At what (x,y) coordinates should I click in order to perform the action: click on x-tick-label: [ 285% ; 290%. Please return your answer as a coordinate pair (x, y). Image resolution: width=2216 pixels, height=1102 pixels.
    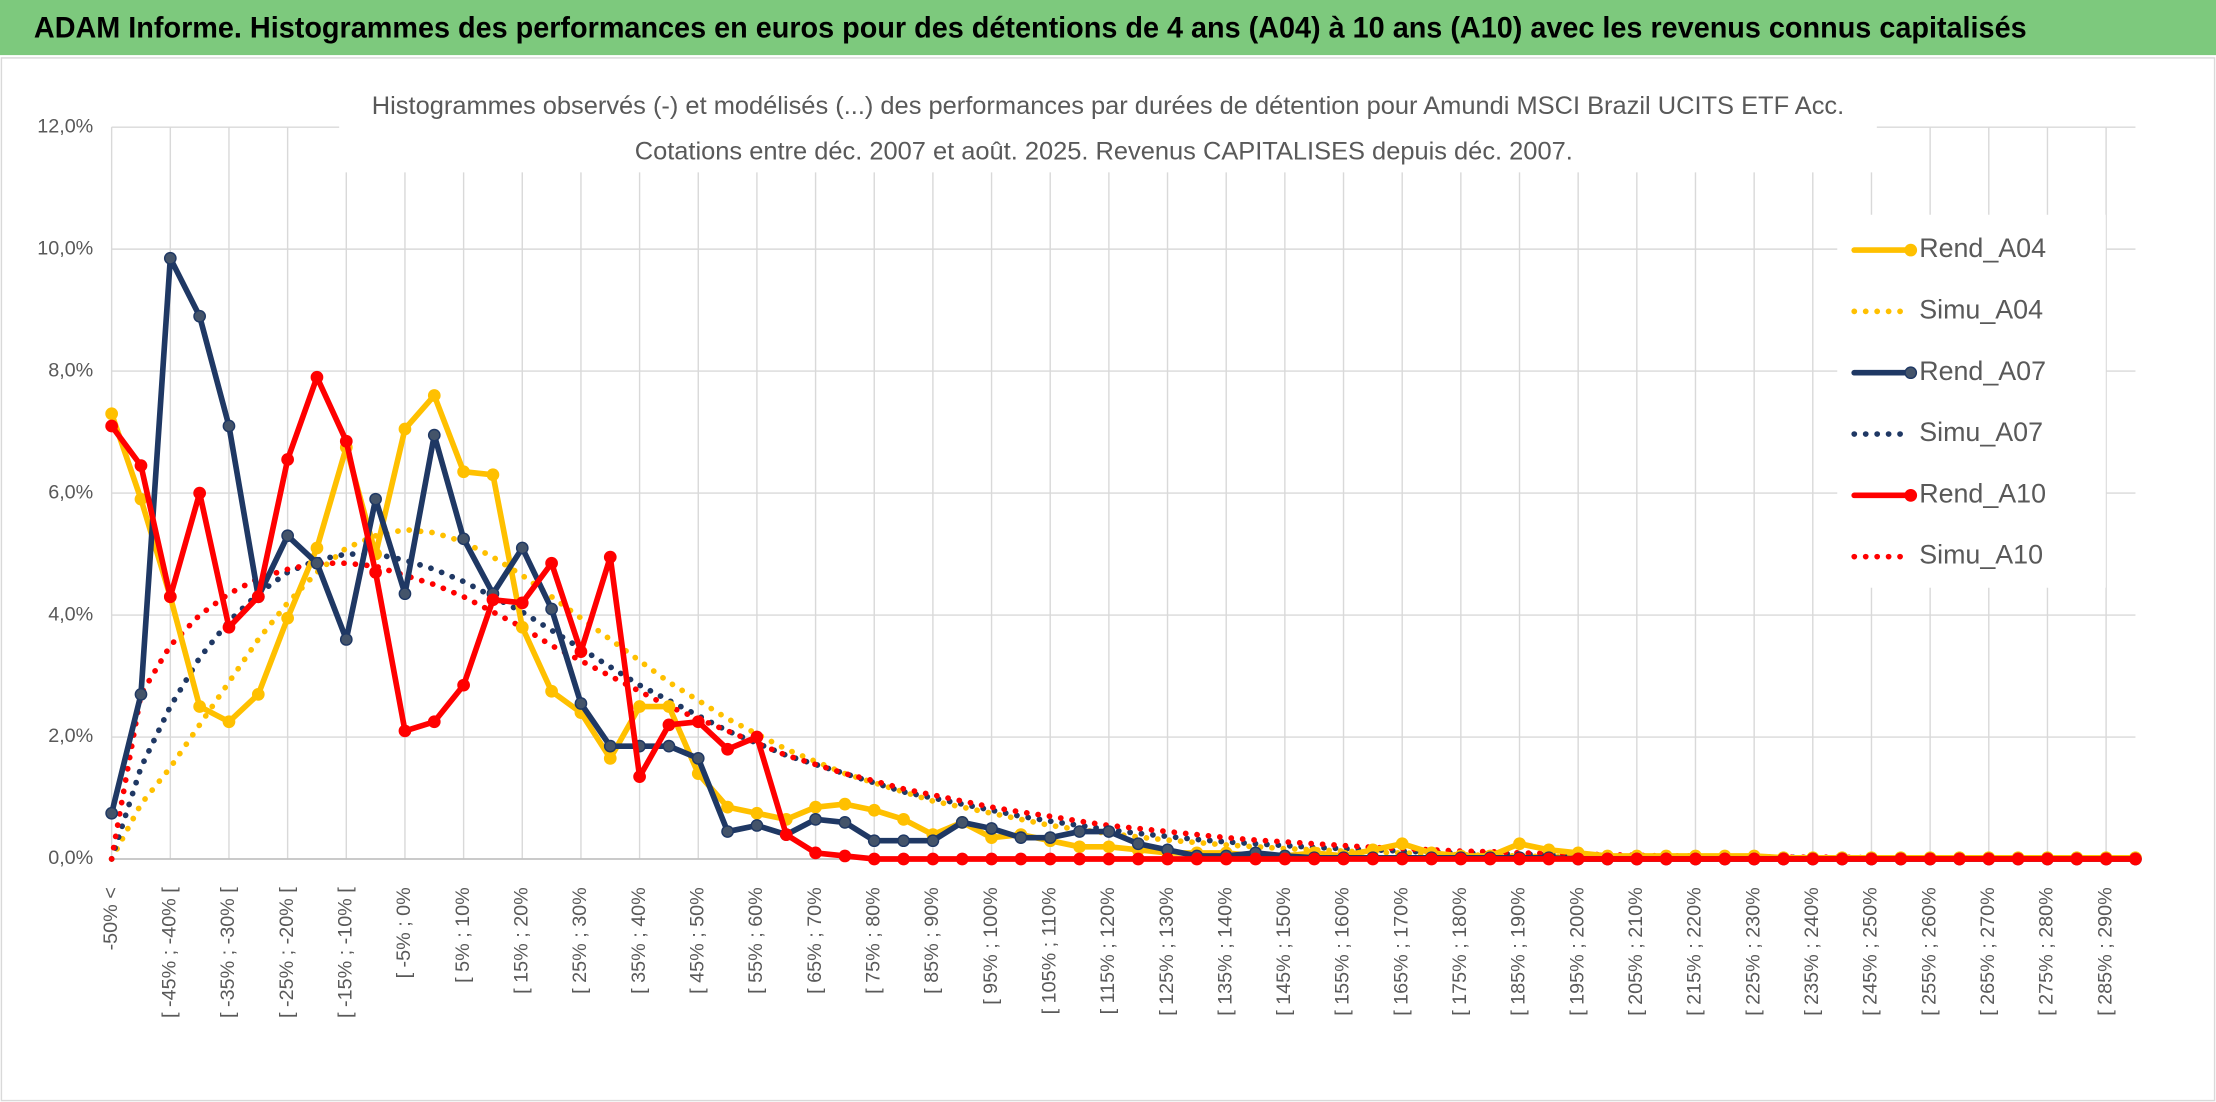
    Looking at the image, I should click on (2105, 951).